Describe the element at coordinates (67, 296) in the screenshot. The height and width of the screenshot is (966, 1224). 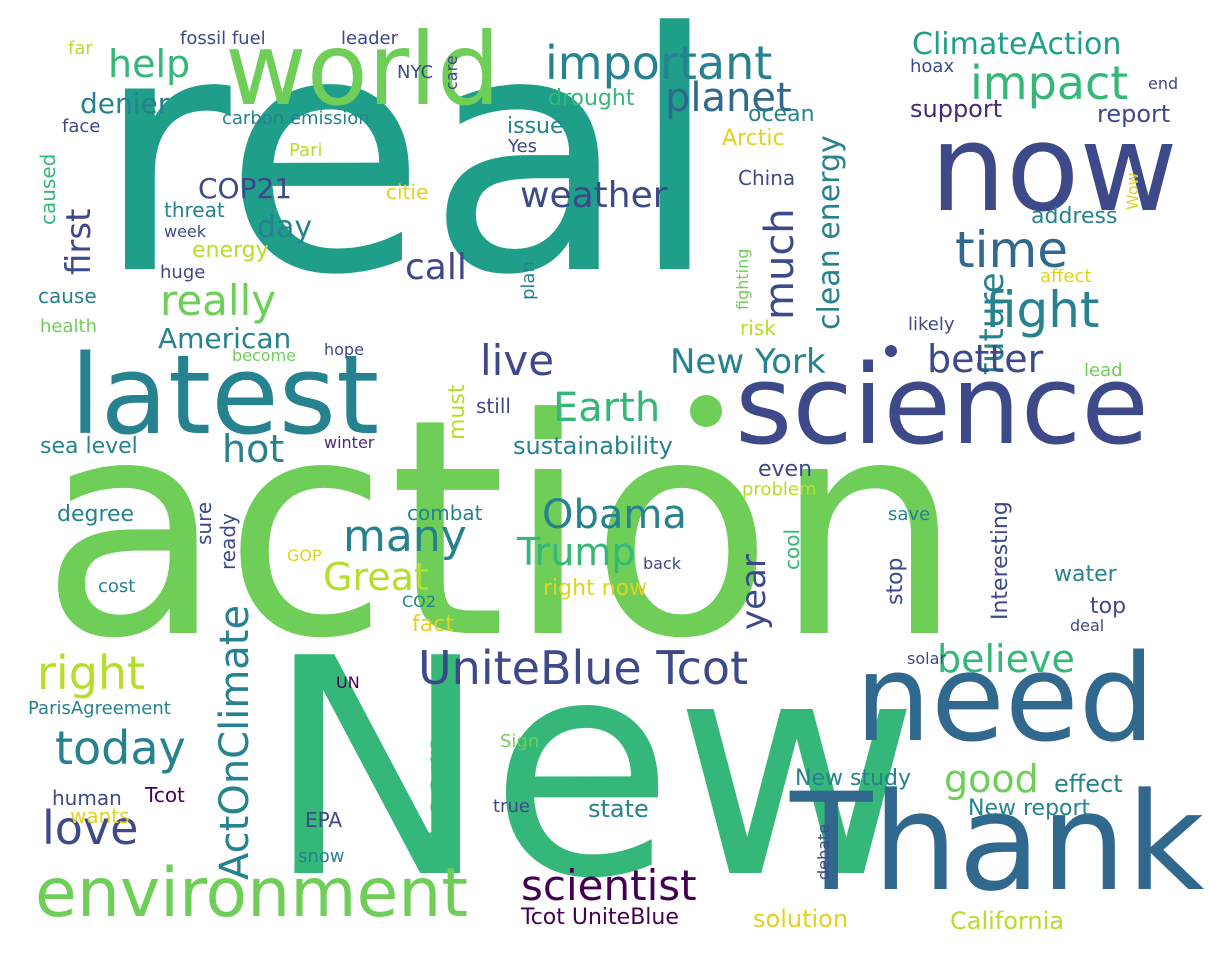
I see `word-cause: cause` at that location.